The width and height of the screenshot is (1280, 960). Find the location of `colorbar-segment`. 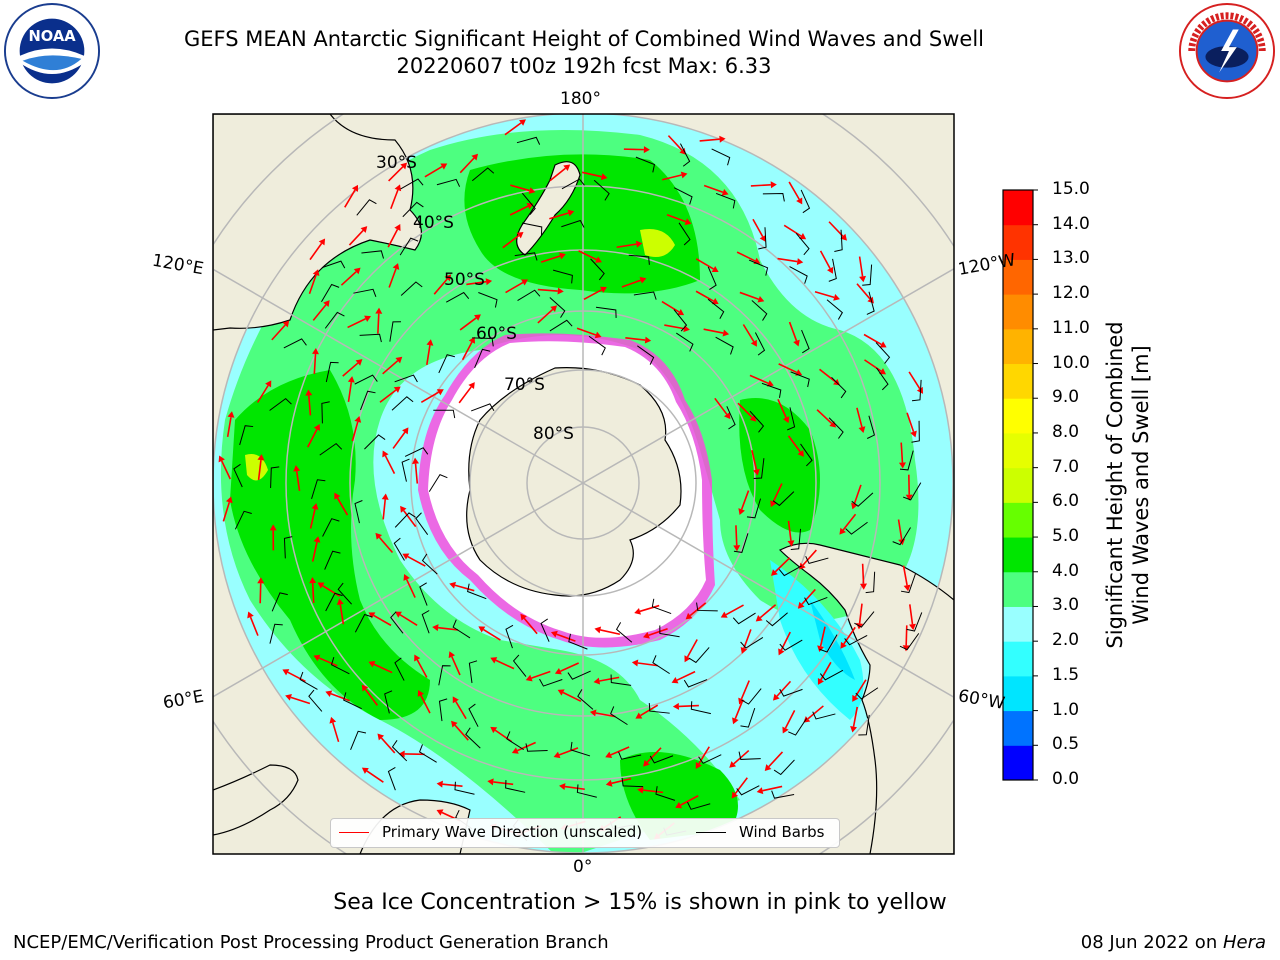

colorbar-segment is located at coordinates (1018, 346).